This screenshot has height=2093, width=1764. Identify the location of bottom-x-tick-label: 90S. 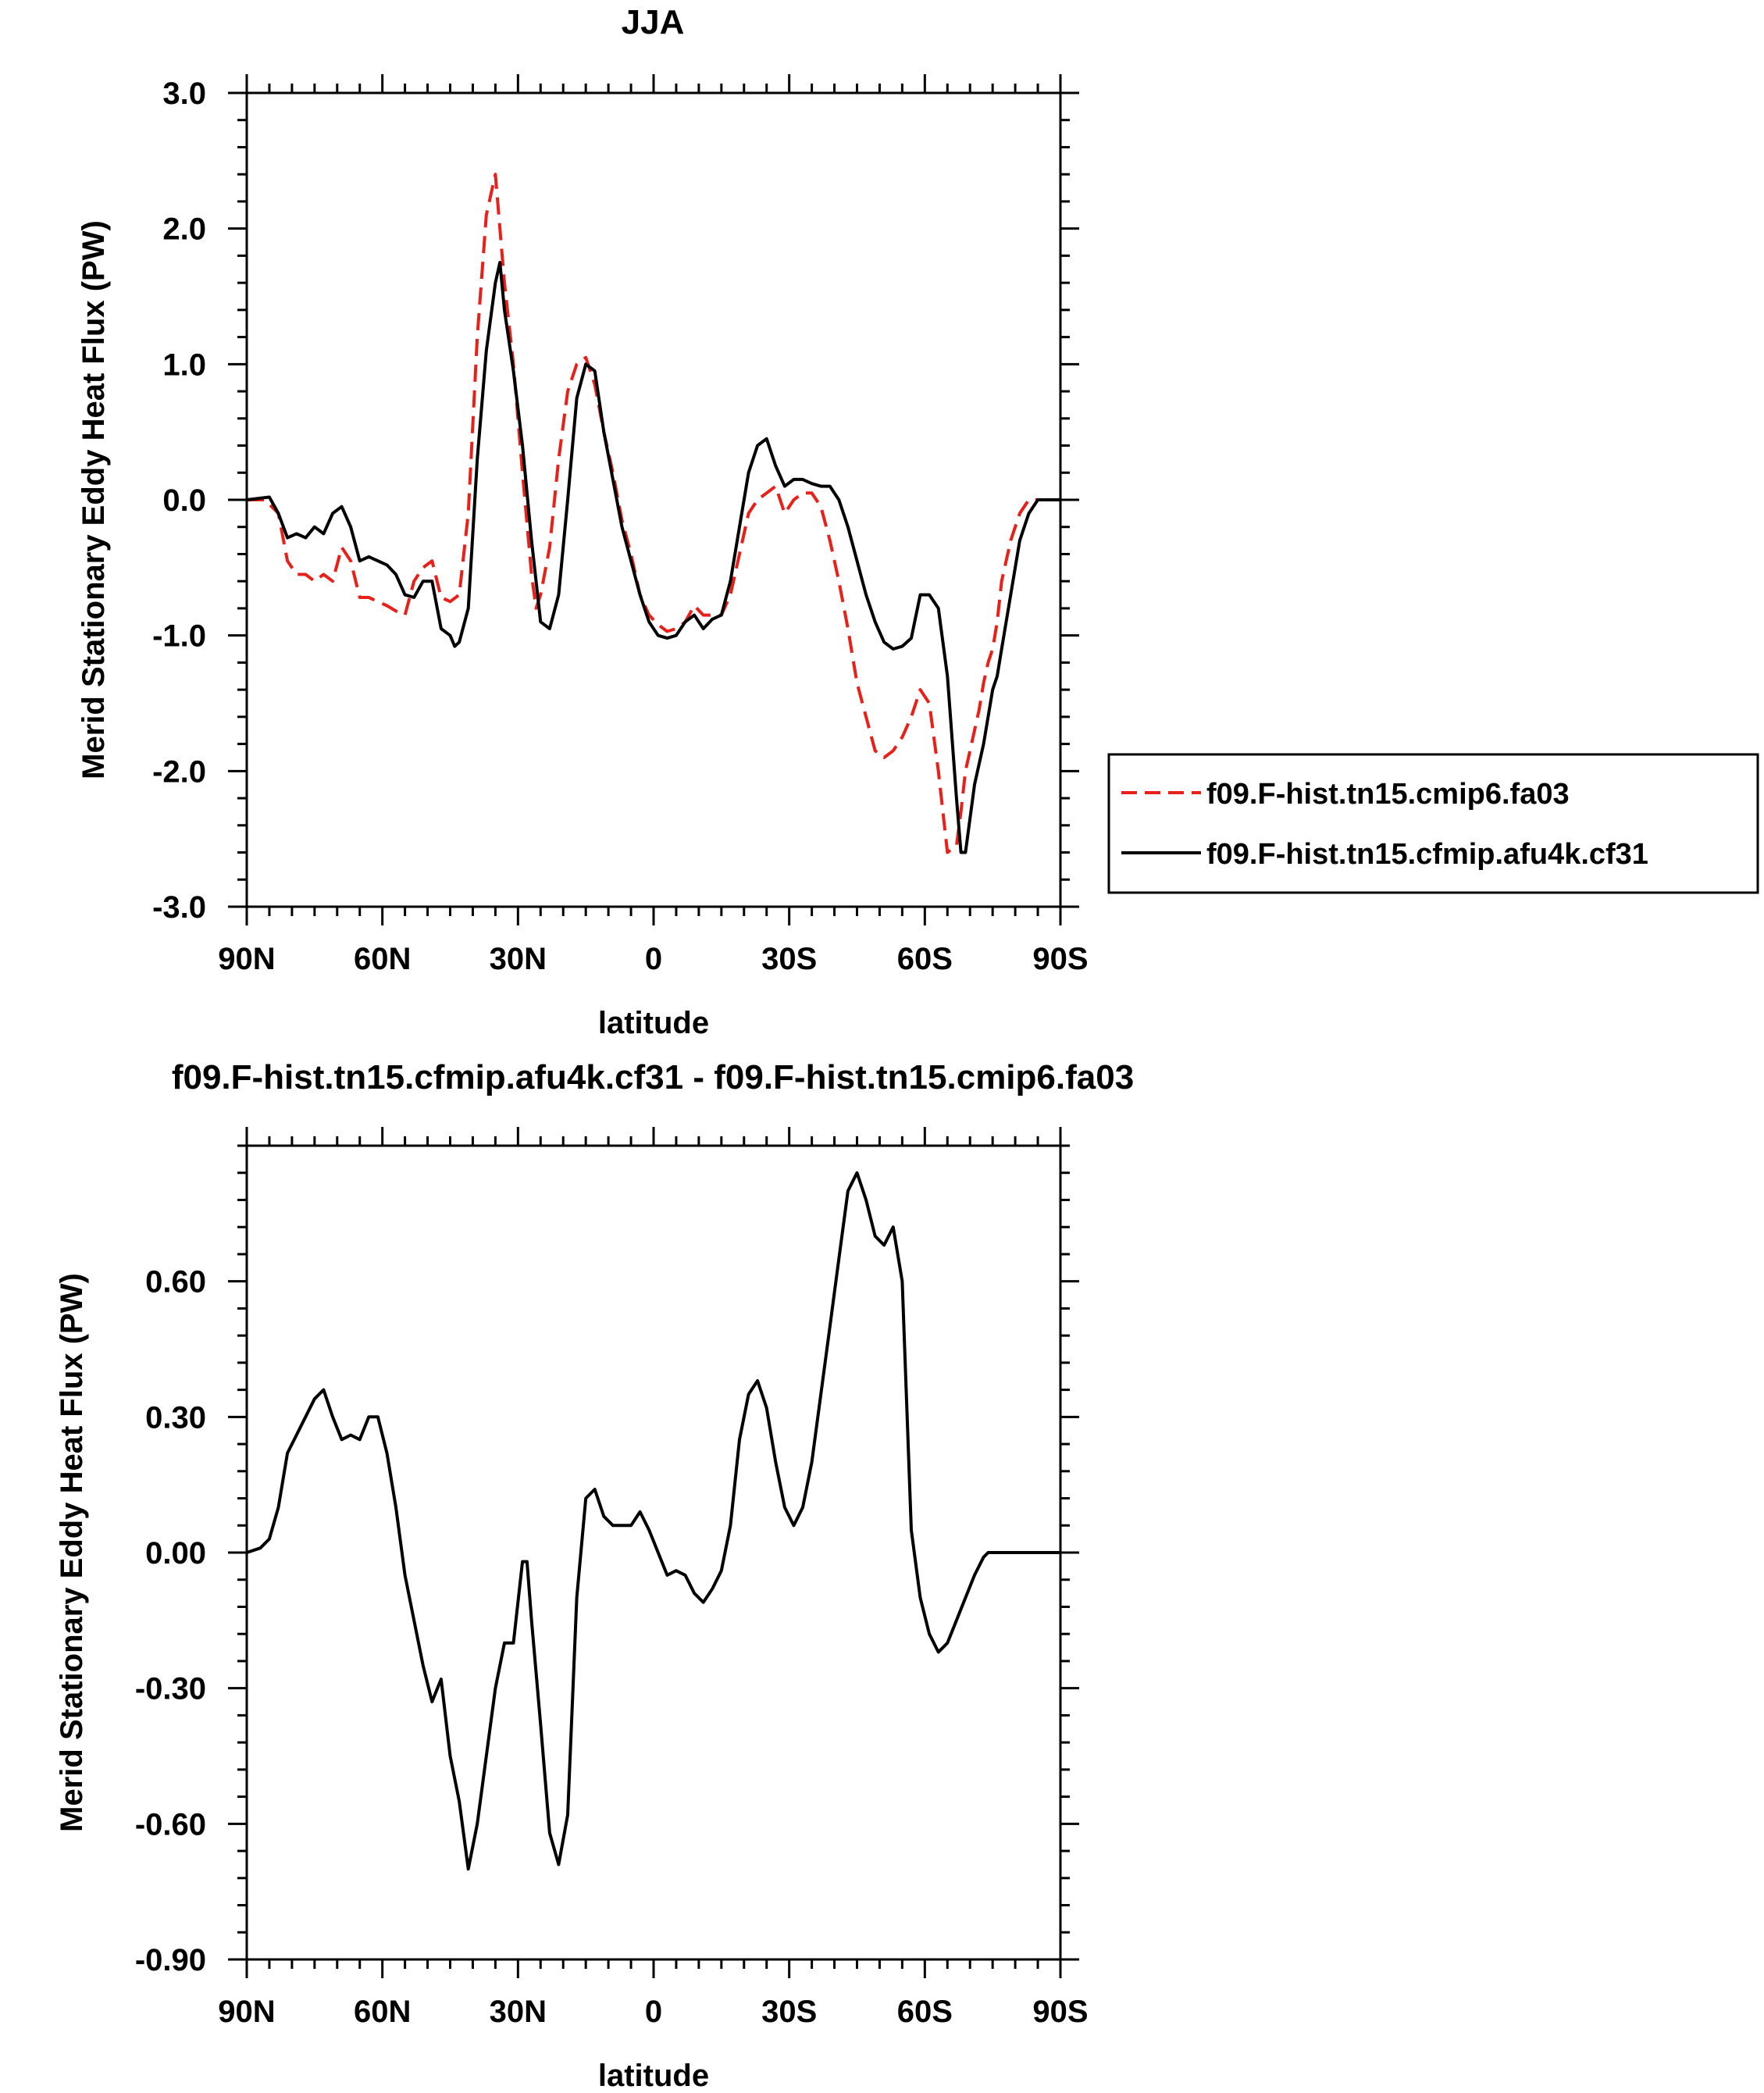
(1060, 2012).